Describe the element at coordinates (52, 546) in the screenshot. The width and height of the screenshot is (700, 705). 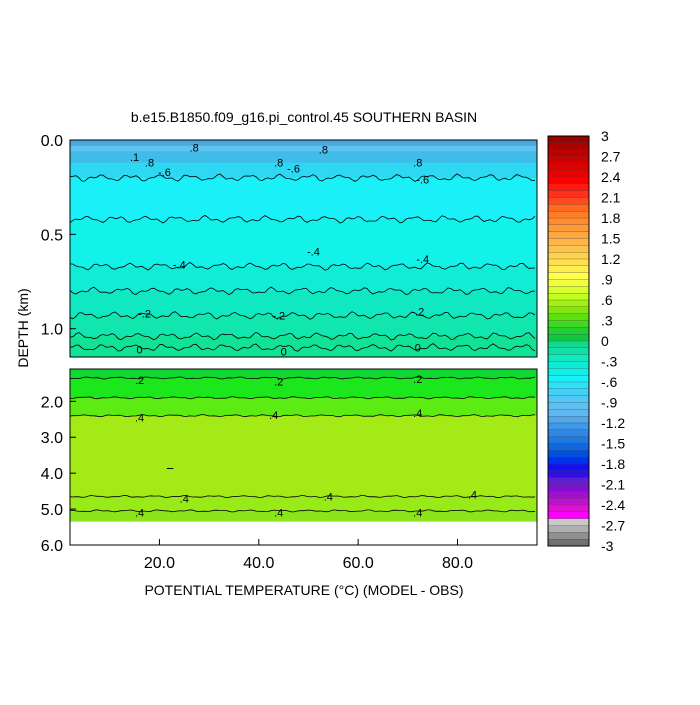
I see `y-tick-label: 6.0` at that location.